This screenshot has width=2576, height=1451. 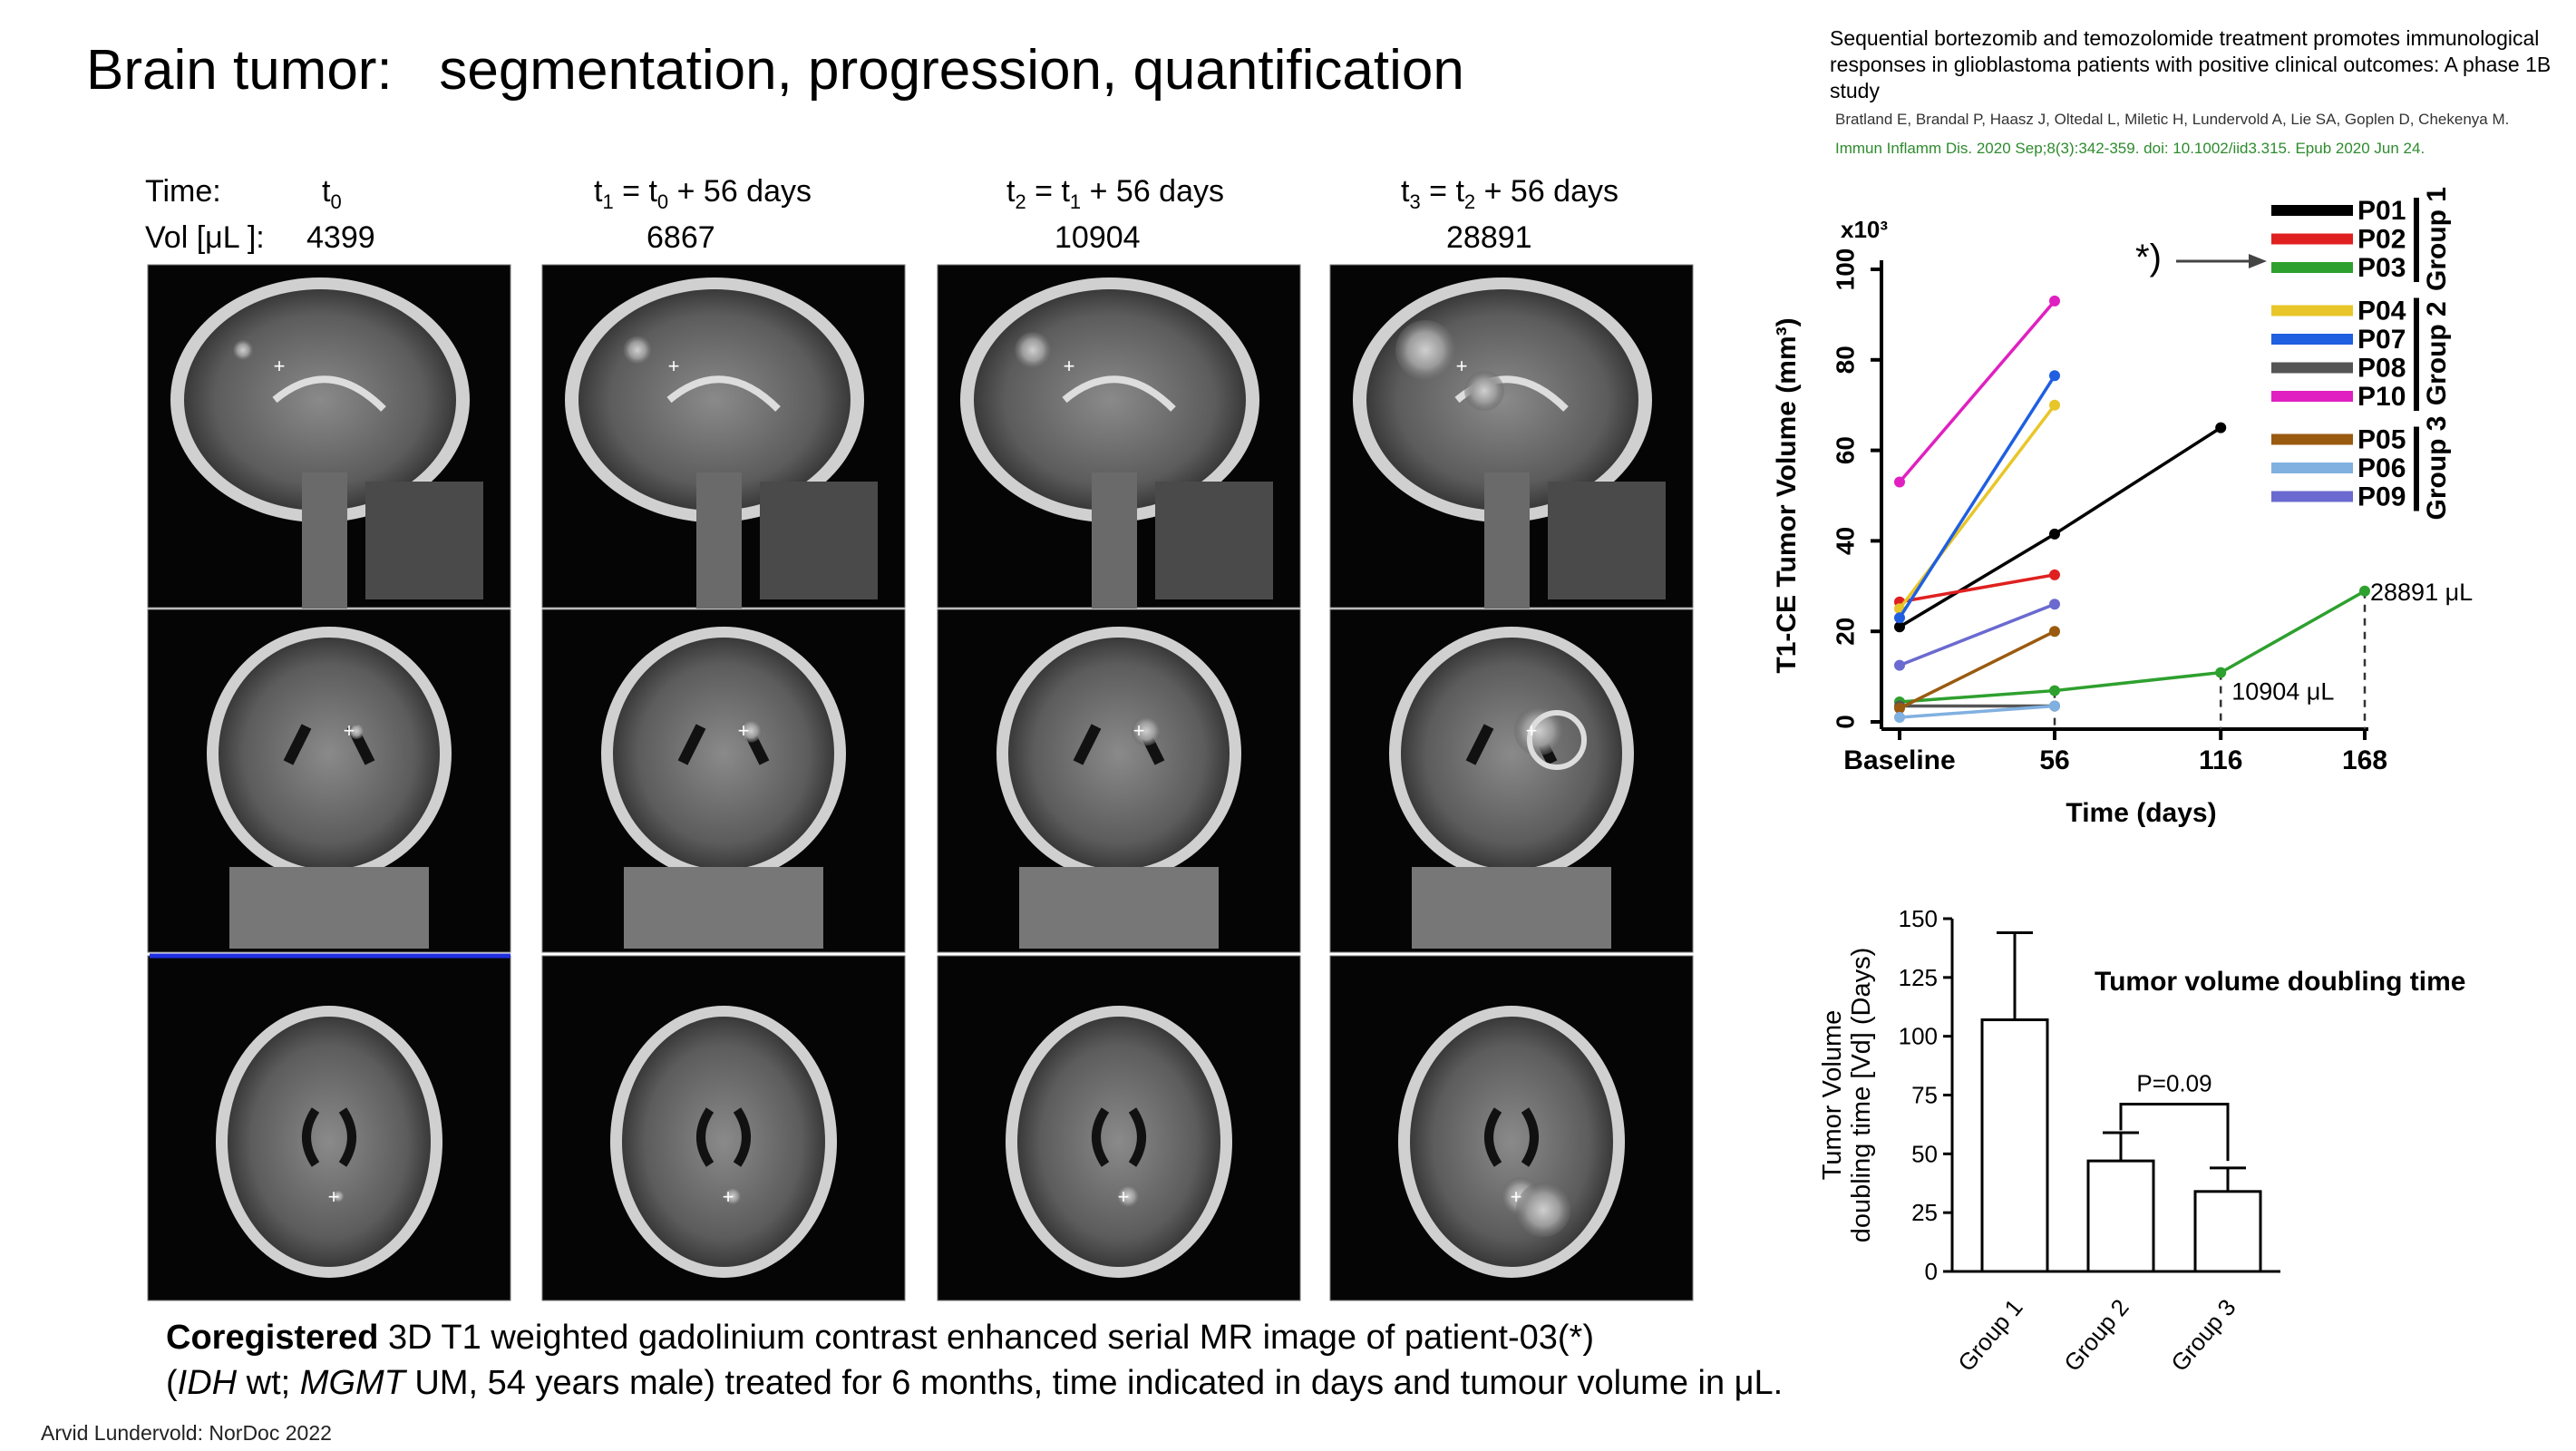 What do you see at coordinates (1864, 230) in the screenshot?
I see `y-multiplier: x10³` at bounding box center [1864, 230].